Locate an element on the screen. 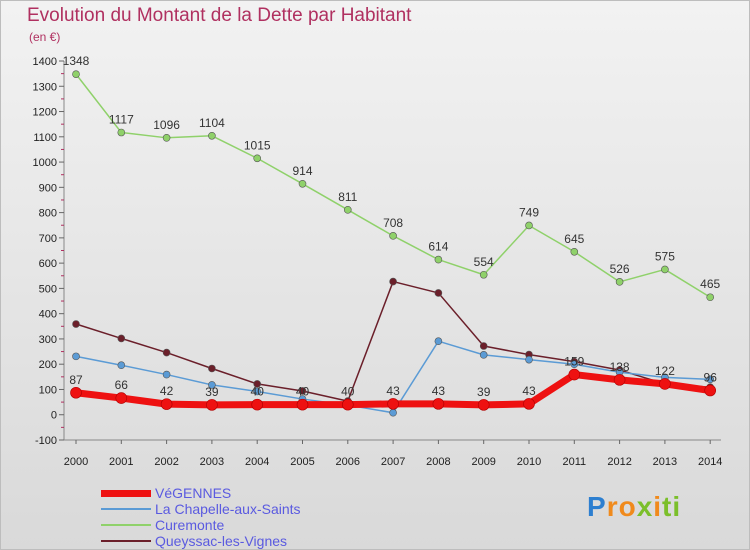 The width and height of the screenshot is (750, 550). data-label-0: 40 is located at coordinates (348, 392).